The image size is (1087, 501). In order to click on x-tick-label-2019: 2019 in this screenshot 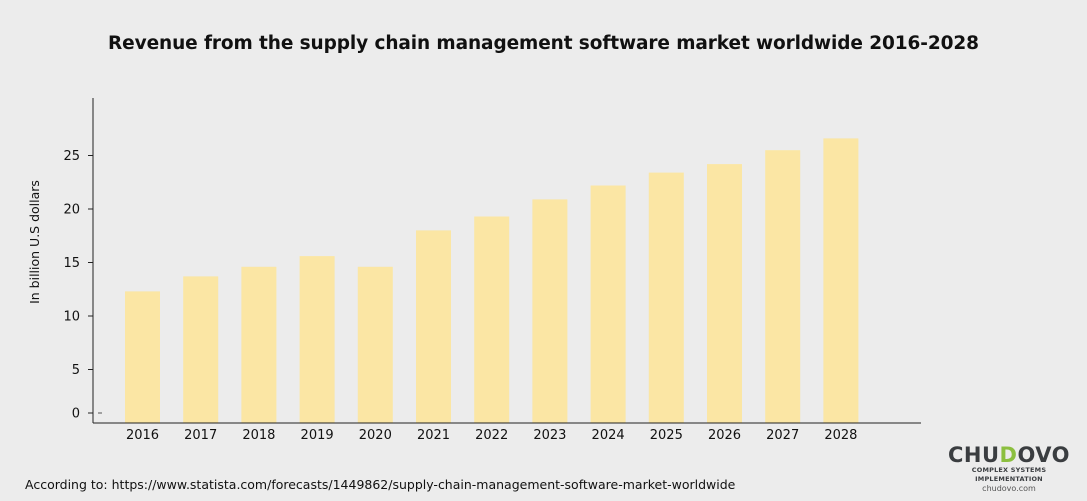, I will do `click(317, 435)`.